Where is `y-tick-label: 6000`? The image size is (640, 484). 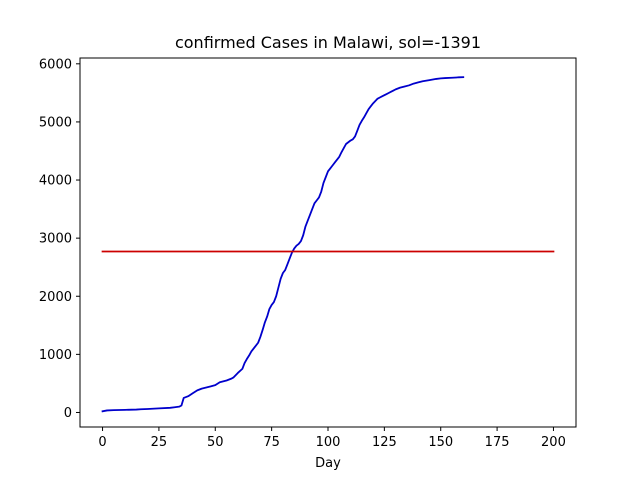
y-tick-label: 6000 is located at coordinates (55, 64).